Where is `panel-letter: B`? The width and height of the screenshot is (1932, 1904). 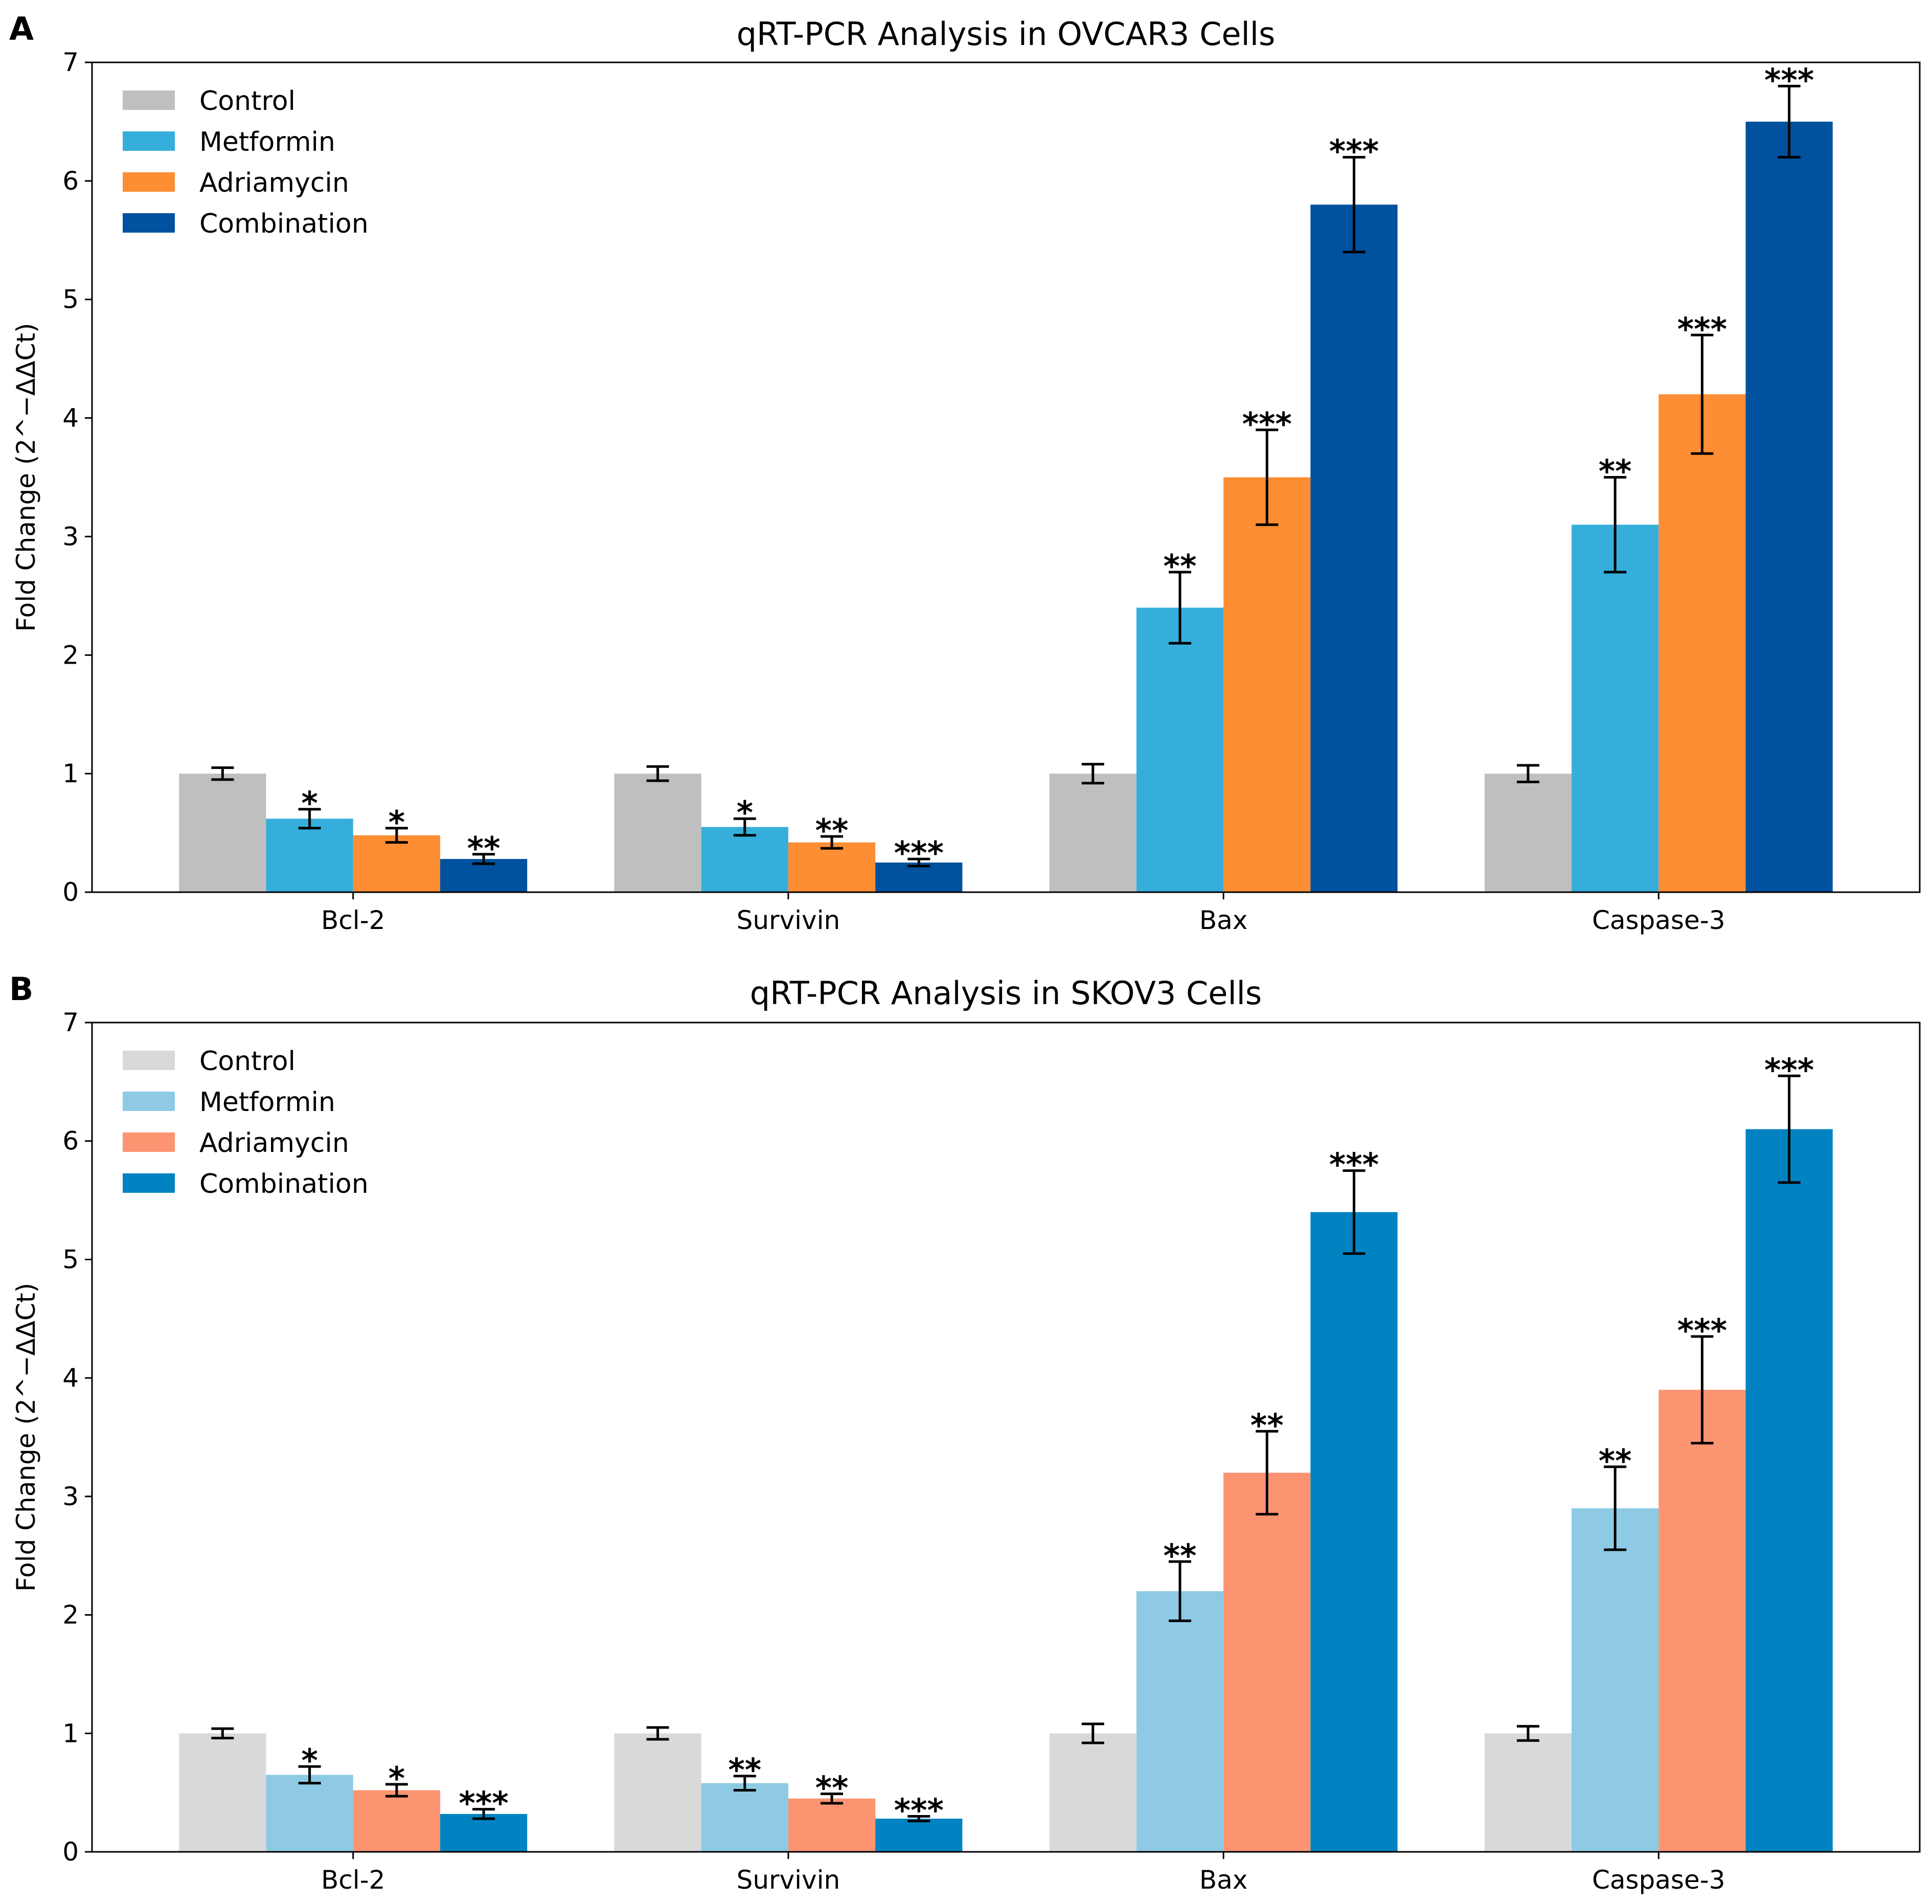
panel-letter: B is located at coordinates (21, 989).